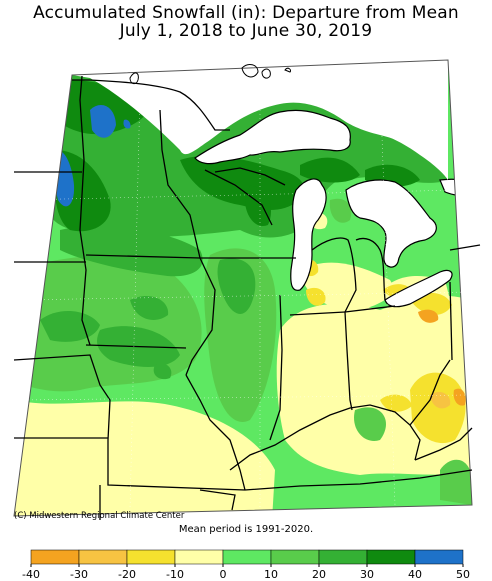 The width and height of the screenshot is (492, 581). Describe the element at coordinates (144, 458) in the screenshot. I see `below-normal-southwest` at that location.